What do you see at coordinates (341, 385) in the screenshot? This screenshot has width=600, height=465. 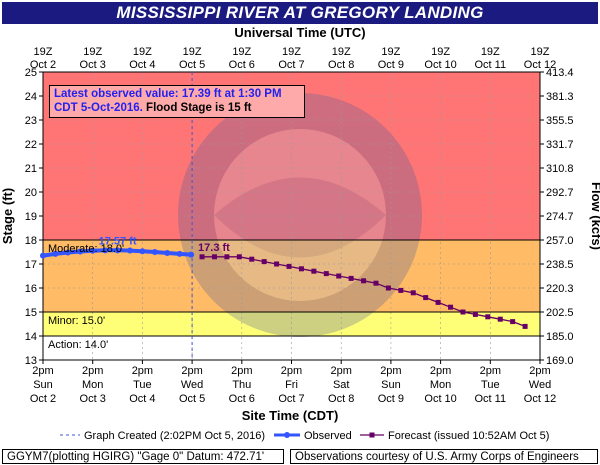 I see `x-tick-label-day: Sat` at bounding box center [341, 385].